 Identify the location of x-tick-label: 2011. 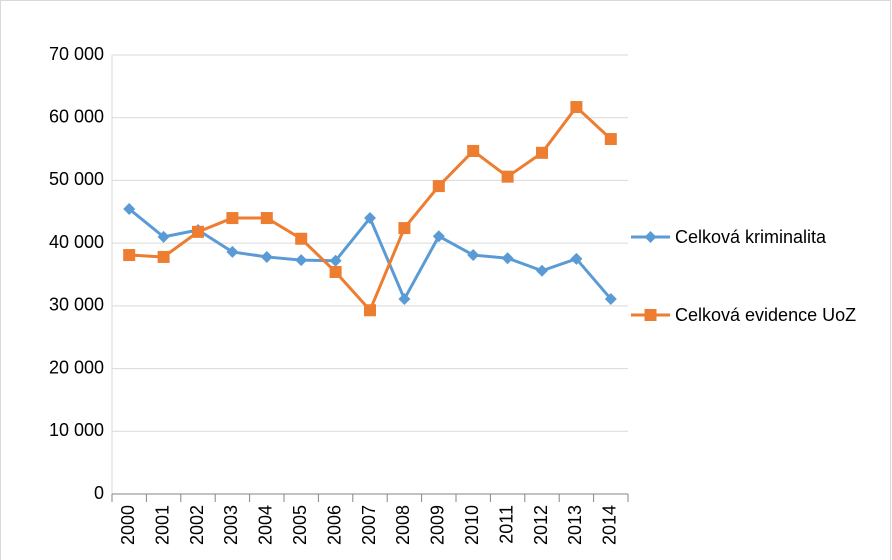
(506, 524).